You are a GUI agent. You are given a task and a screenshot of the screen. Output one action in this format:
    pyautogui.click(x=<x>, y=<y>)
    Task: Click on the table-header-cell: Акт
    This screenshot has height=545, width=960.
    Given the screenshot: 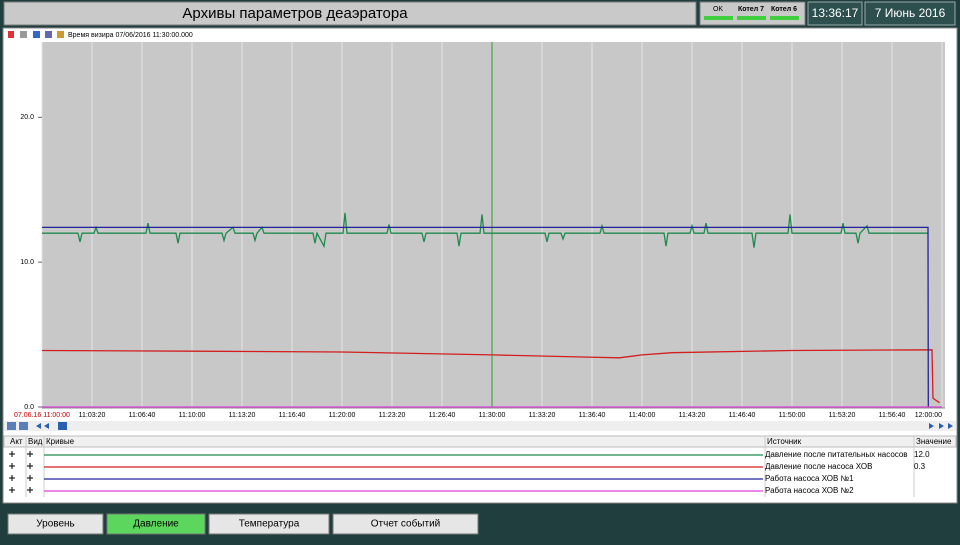 What is the action you would take?
    pyautogui.click(x=16, y=441)
    